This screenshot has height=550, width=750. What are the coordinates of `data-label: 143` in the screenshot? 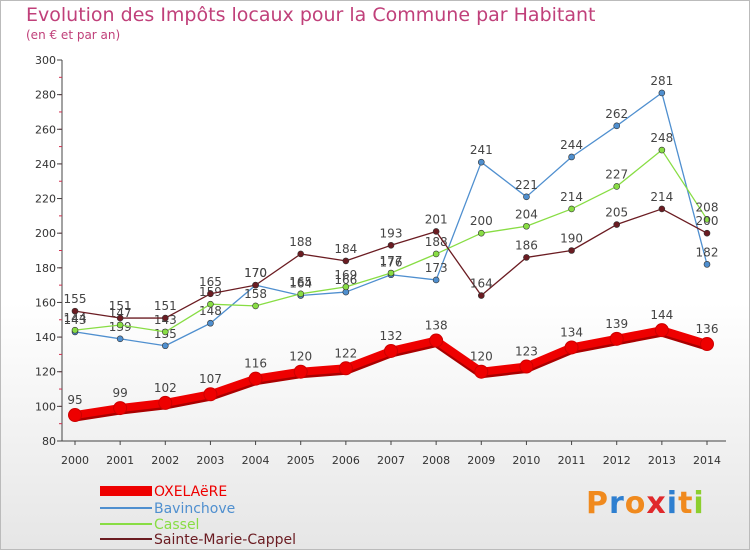 It's located at (75, 320).